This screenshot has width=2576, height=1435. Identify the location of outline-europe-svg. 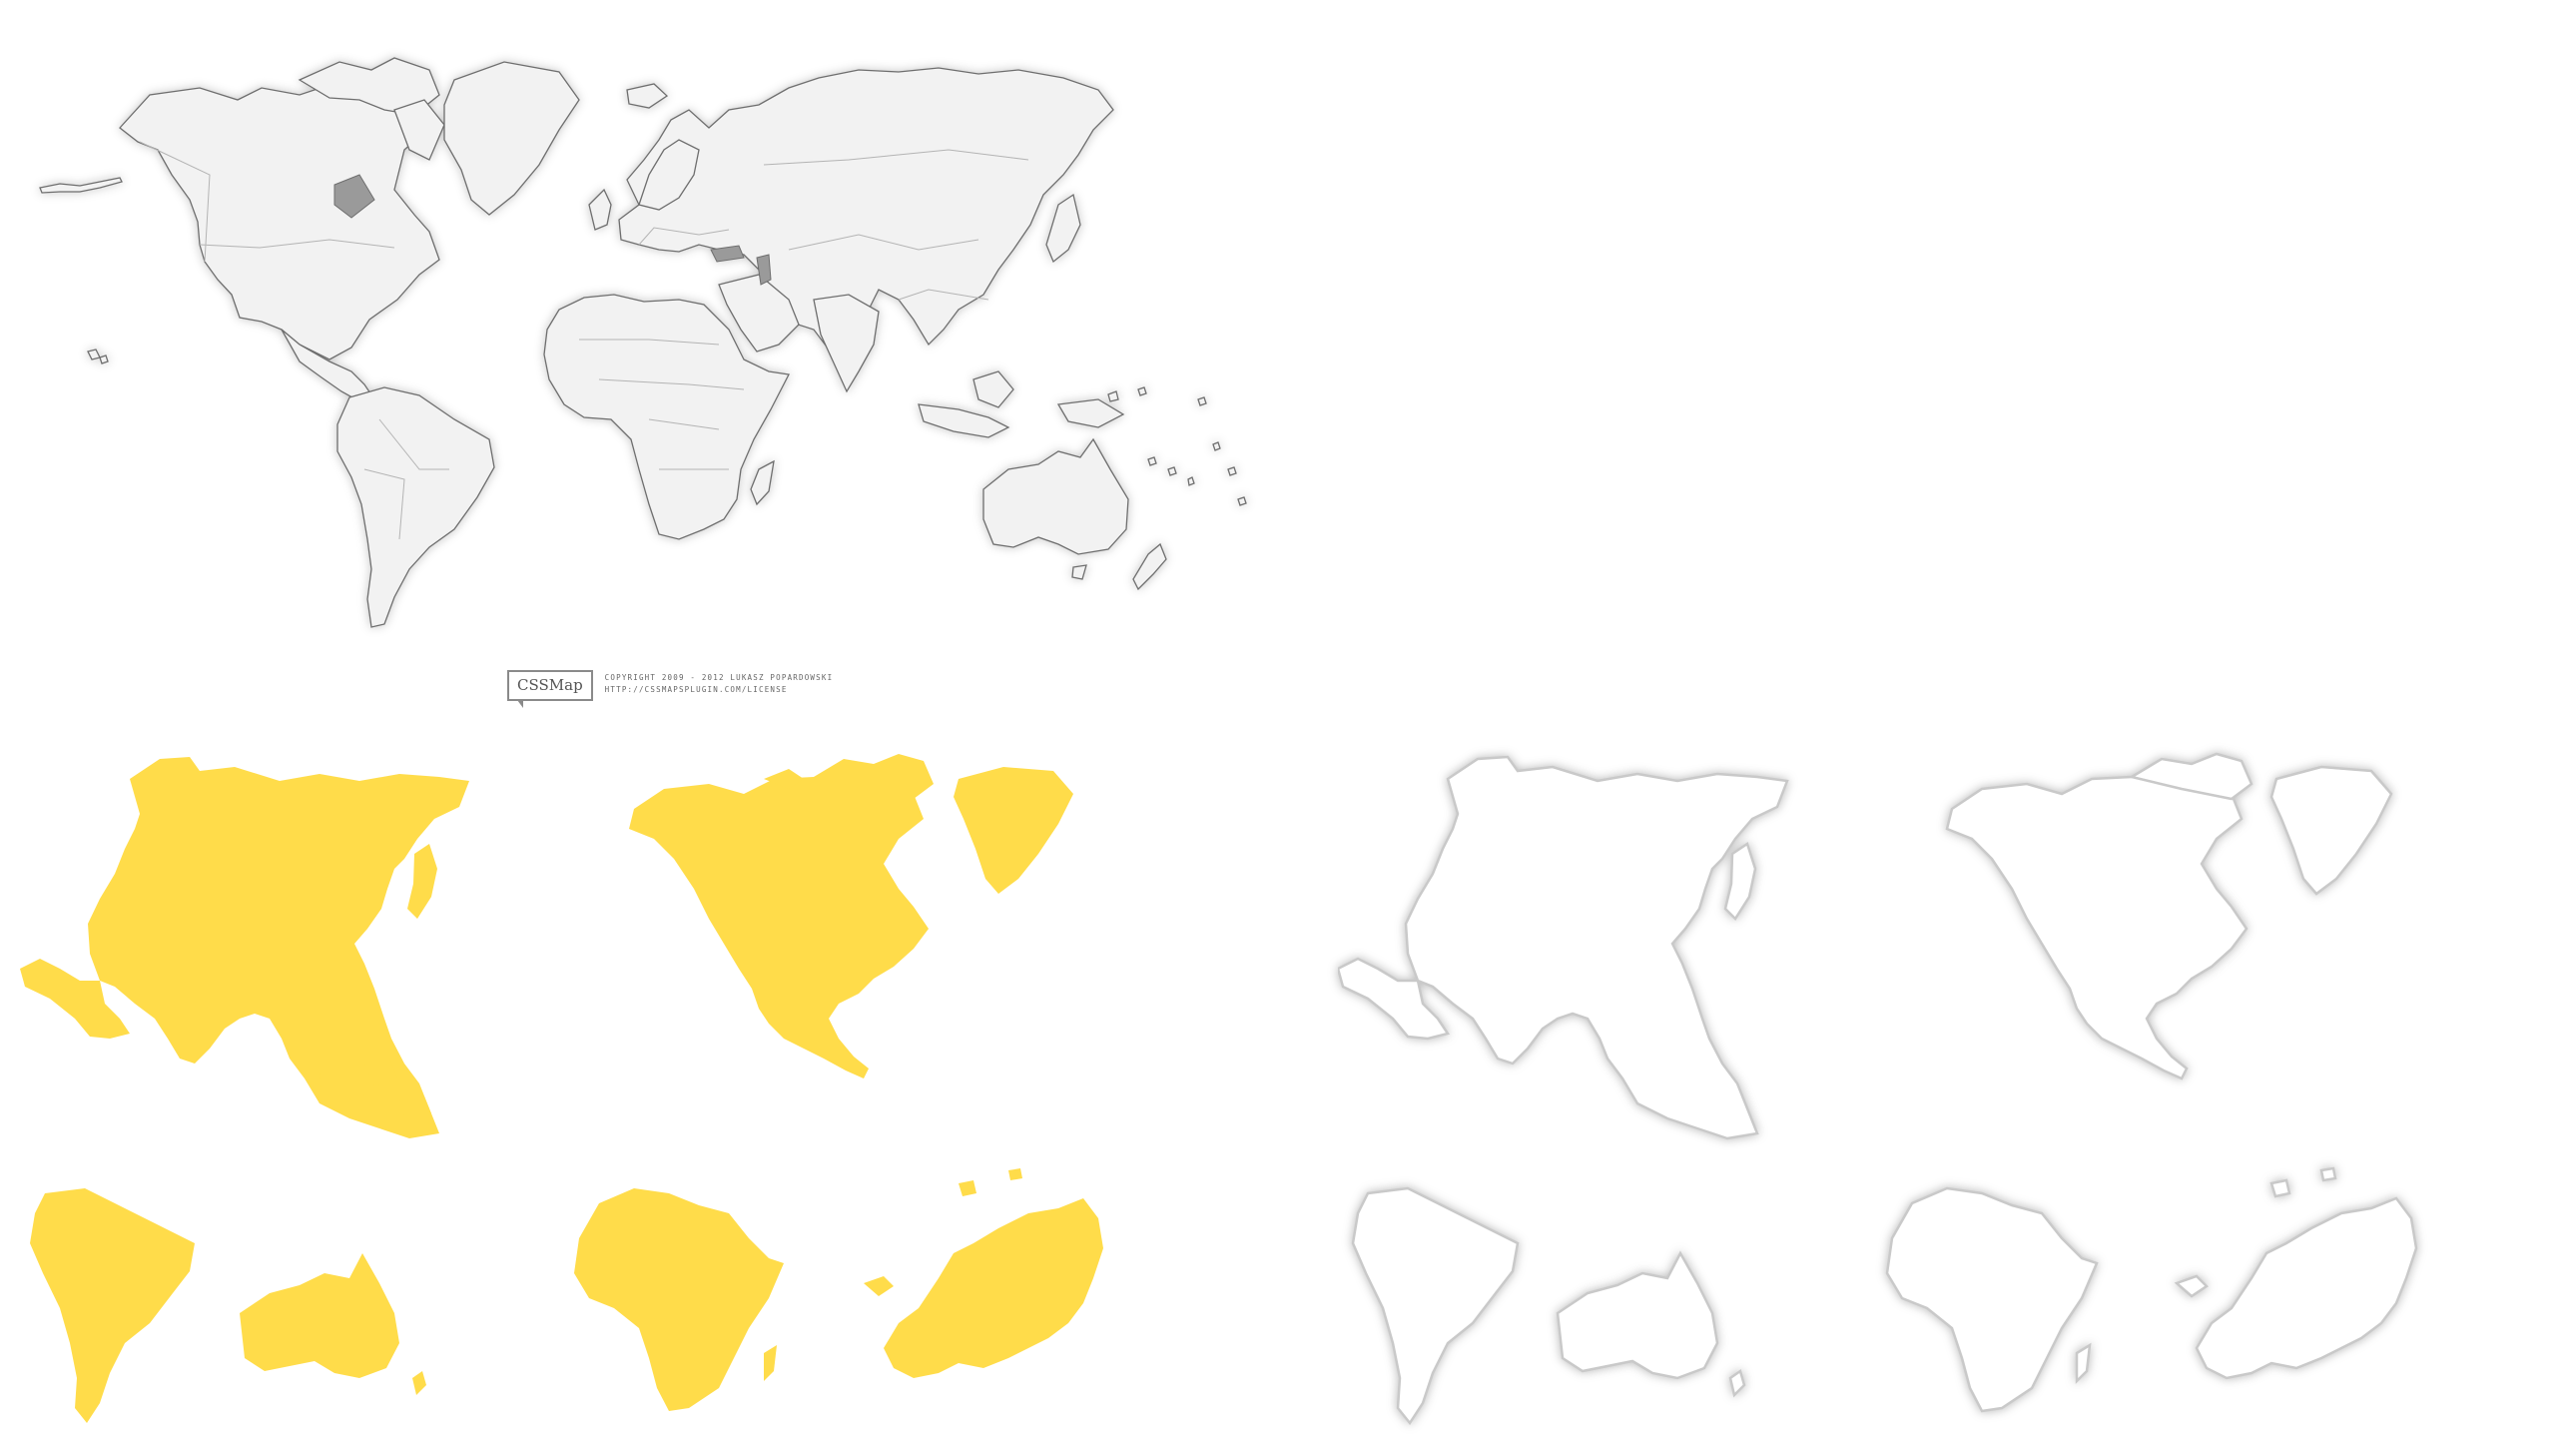
(2296, 1273).